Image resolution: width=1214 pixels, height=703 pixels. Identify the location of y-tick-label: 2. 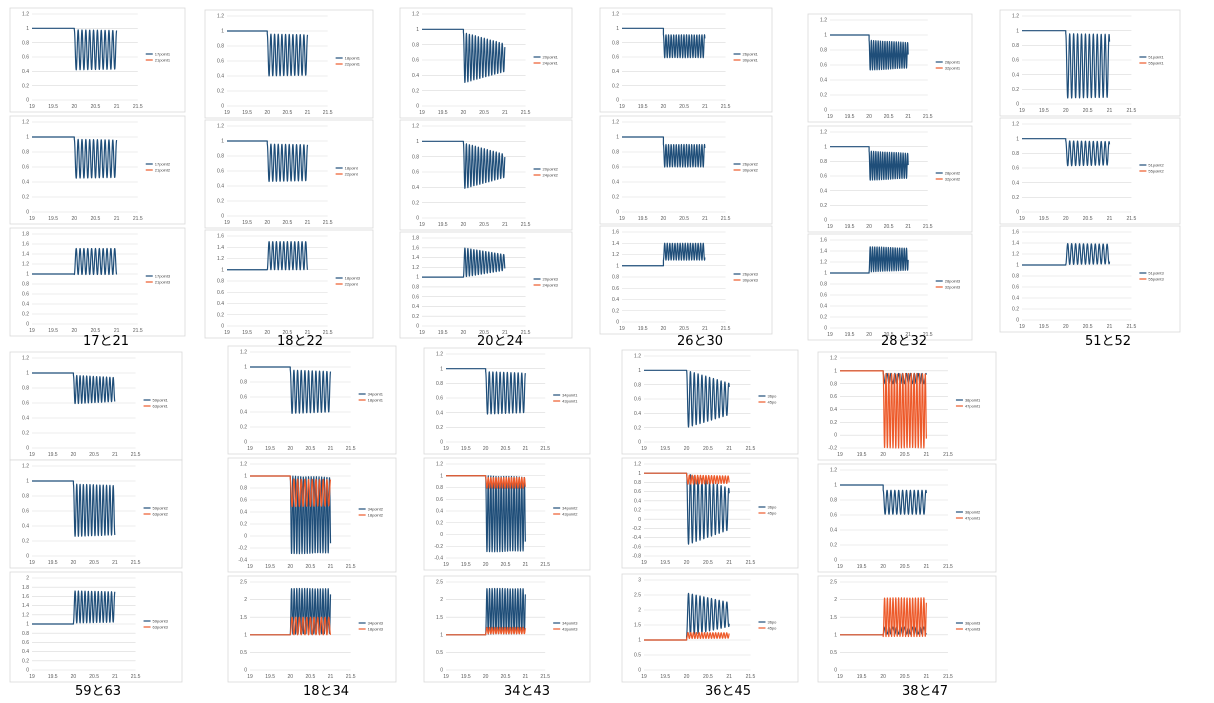
(441, 600).